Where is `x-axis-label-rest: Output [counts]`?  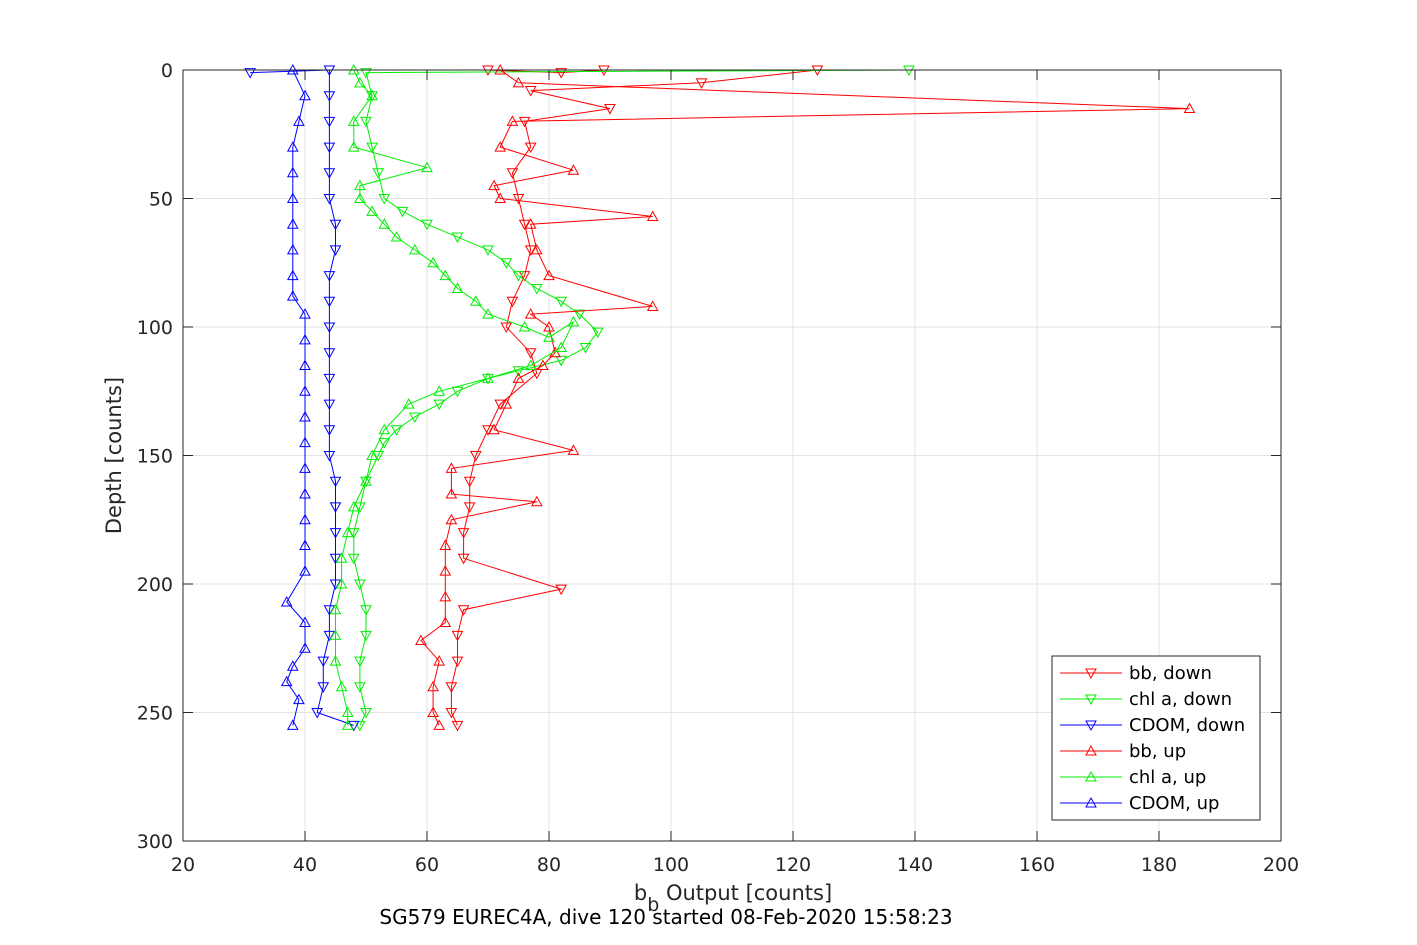
x-axis-label-rest: Output [counts] is located at coordinates (745, 893).